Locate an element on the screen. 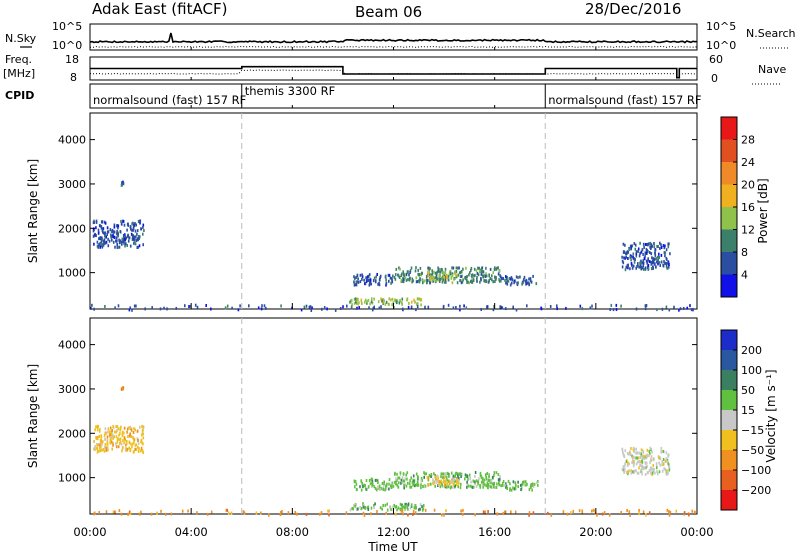 The width and height of the screenshot is (800, 554). nave-trace is located at coordinates (393, 72).